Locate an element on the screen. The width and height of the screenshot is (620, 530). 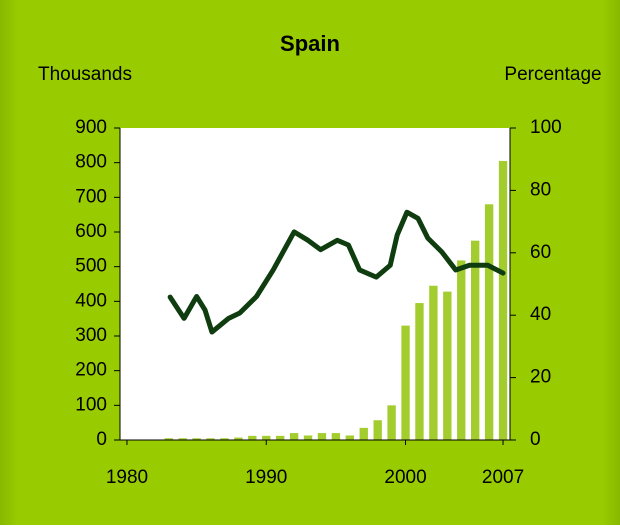
y-tick-label: 900 is located at coordinates (91, 127).